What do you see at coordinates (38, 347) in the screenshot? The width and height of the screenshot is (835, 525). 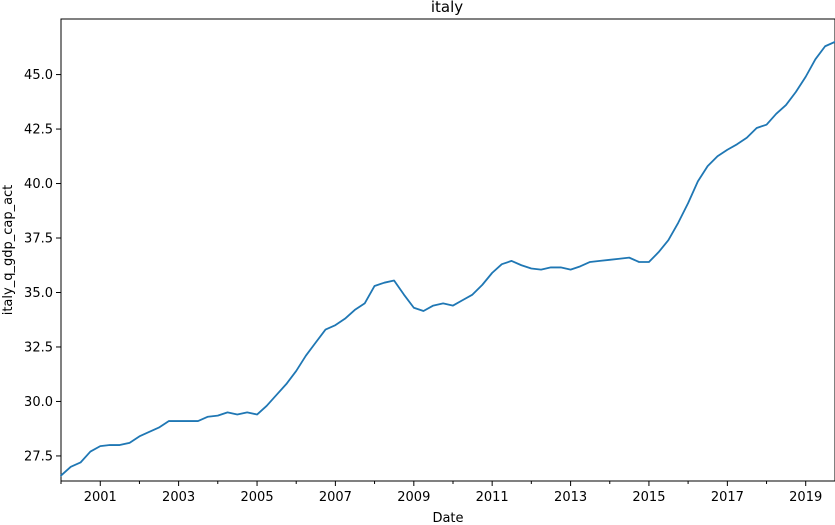 I see `y-tick-label: 32.5` at bounding box center [38, 347].